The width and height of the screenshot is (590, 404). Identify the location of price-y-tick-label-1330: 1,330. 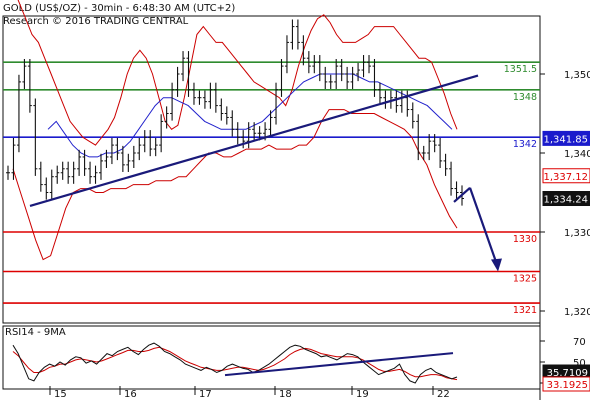
(577, 233).